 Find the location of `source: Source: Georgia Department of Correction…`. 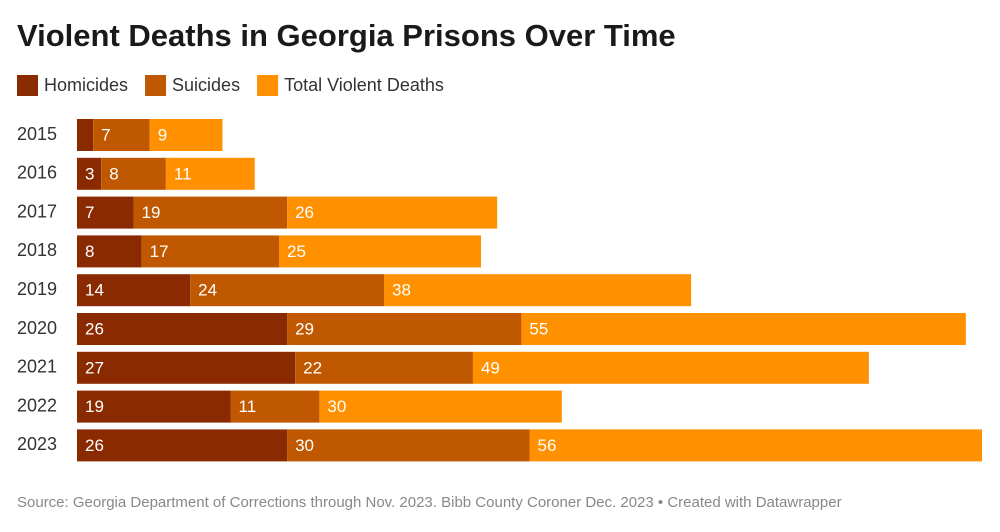

source: Source: Georgia Department of Correction… is located at coordinates (429, 502).